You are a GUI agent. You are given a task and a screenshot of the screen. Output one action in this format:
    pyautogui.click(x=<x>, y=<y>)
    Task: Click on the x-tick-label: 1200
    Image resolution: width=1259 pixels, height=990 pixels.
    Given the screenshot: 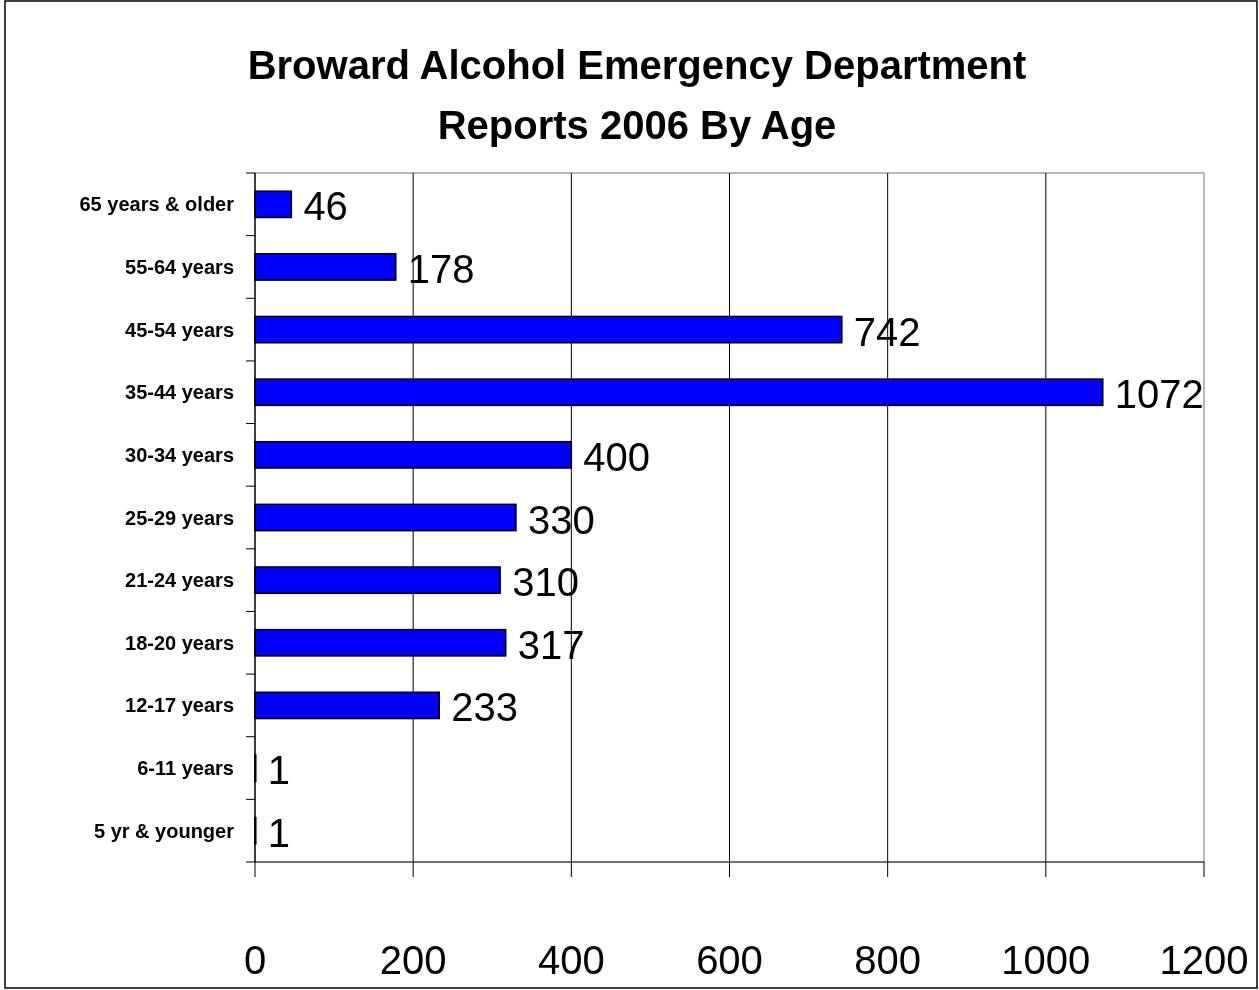 What is the action you would take?
    pyautogui.click(x=1204, y=960)
    